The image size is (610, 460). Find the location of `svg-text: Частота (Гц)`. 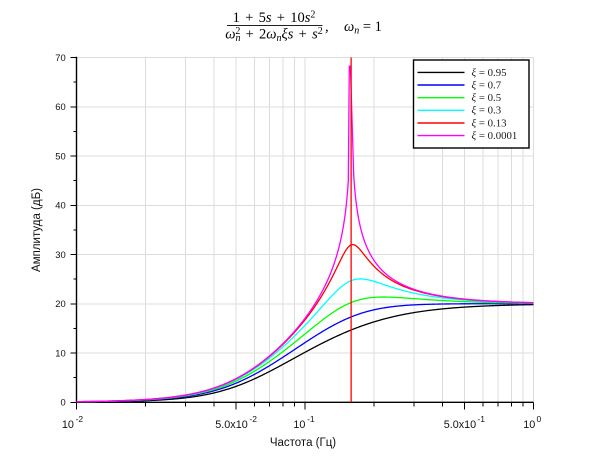

svg-text: Частота (Гц) is located at coordinates (303, 443).